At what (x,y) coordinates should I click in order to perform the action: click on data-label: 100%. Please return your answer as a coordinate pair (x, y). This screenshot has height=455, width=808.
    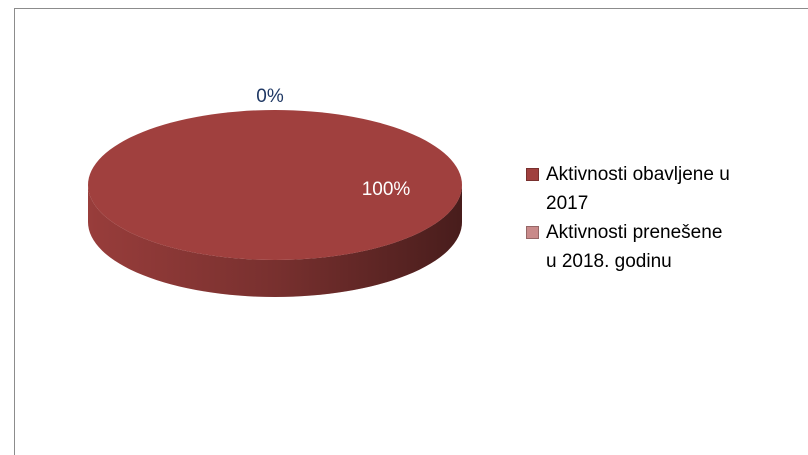
    Looking at the image, I should click on (386, 189).